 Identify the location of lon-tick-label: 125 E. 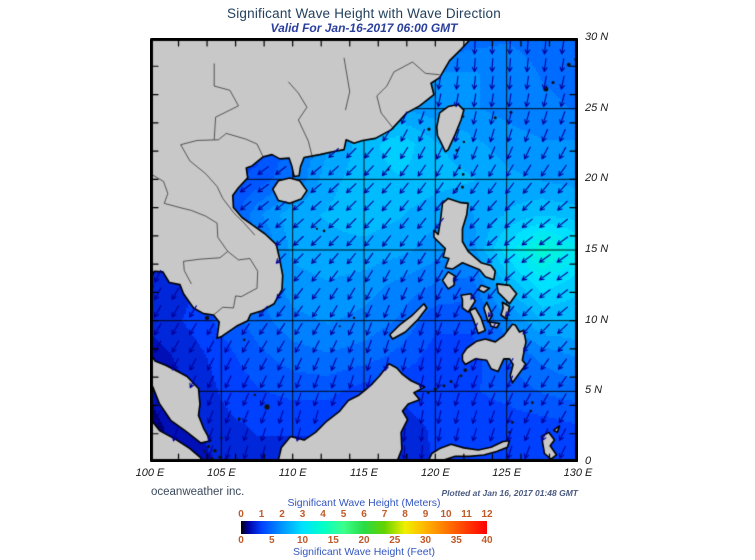
(507, 473).